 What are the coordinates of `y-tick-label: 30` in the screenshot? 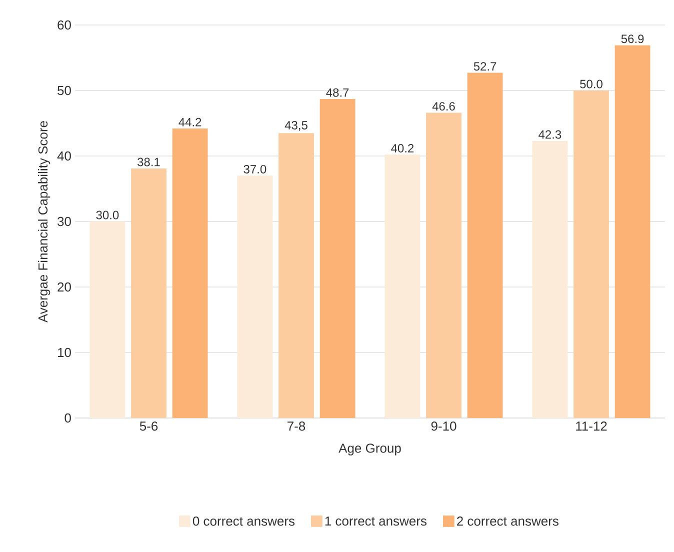 It's located at (64, 221).